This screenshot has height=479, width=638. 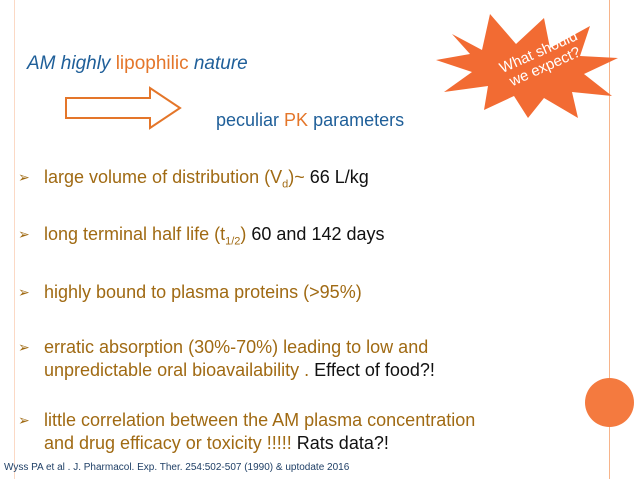 I want to click on arrow-right-icon, so click(x=123, y=108).